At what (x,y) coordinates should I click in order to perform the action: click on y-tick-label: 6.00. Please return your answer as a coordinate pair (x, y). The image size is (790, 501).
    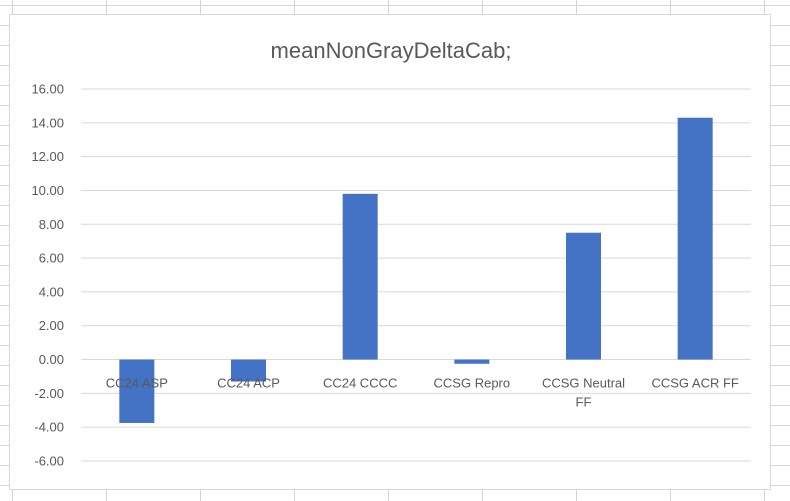
    Looking at the image, I should click on (51, 258).